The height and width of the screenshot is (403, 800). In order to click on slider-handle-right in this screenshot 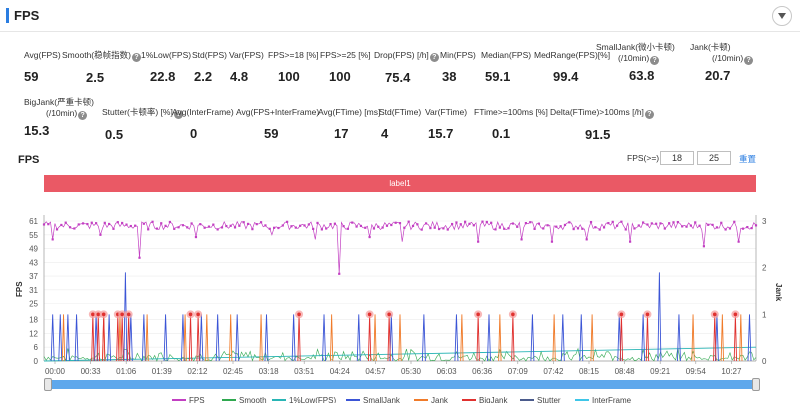, I will do `click(756, 384)`.